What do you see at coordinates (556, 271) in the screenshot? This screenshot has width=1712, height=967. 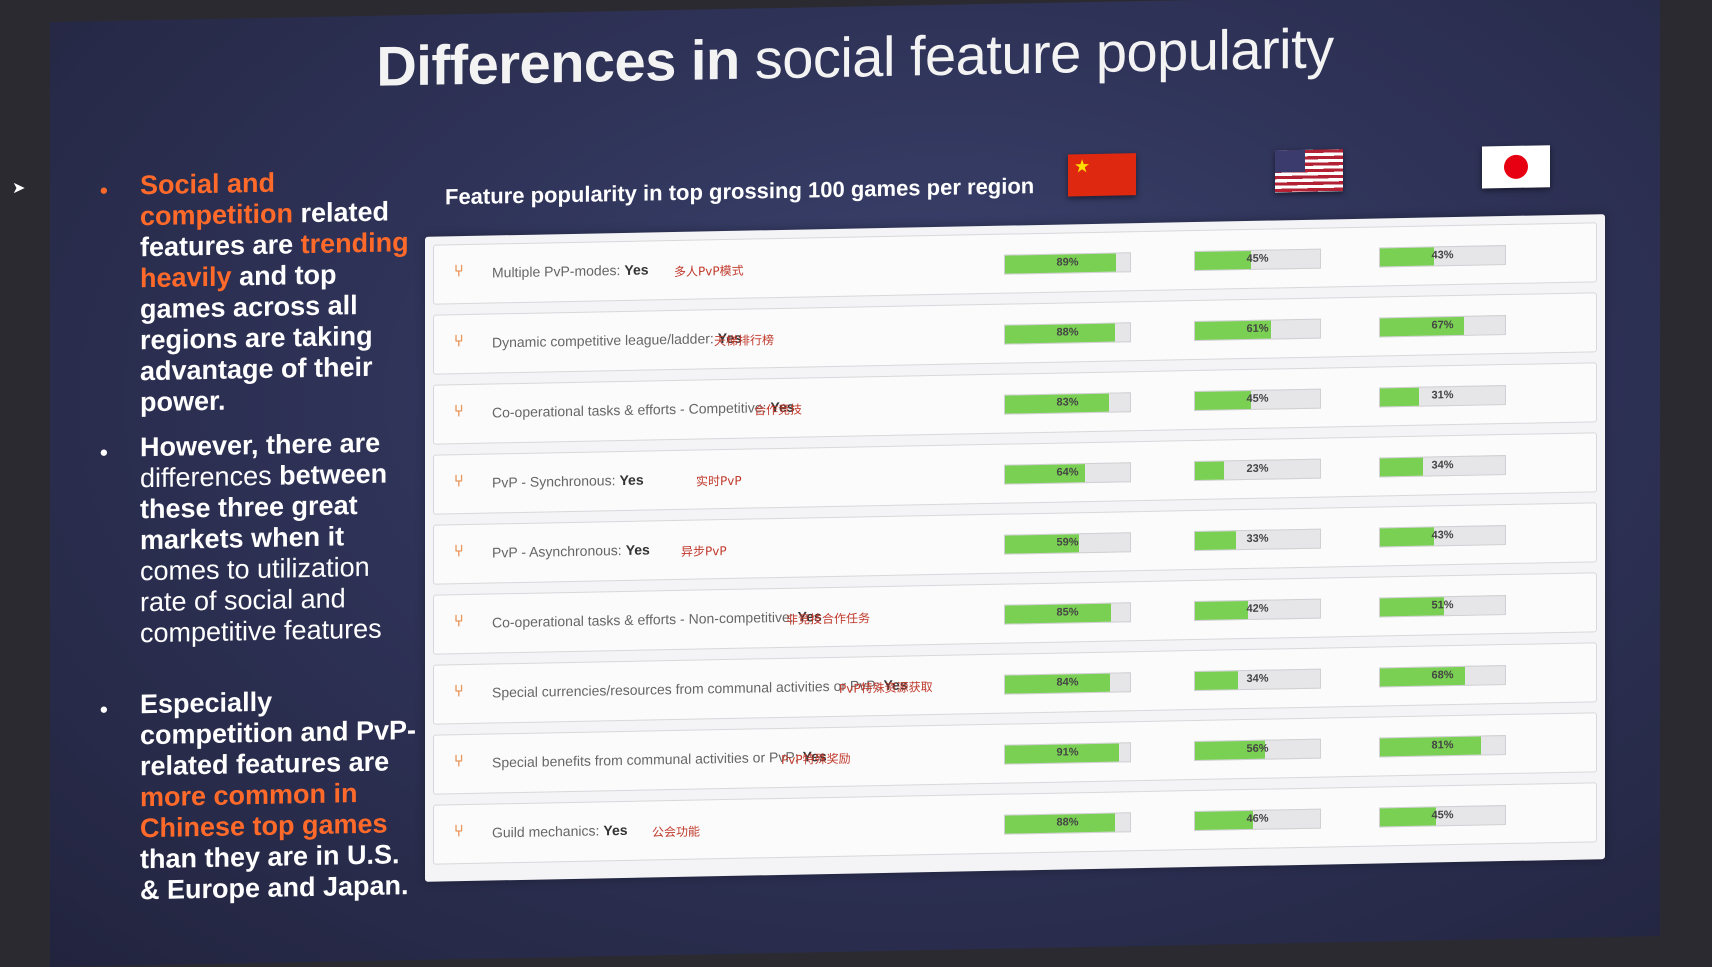 I see `feature-label-text: Multiple PvP-modes:` at bounding box center [556, 271].